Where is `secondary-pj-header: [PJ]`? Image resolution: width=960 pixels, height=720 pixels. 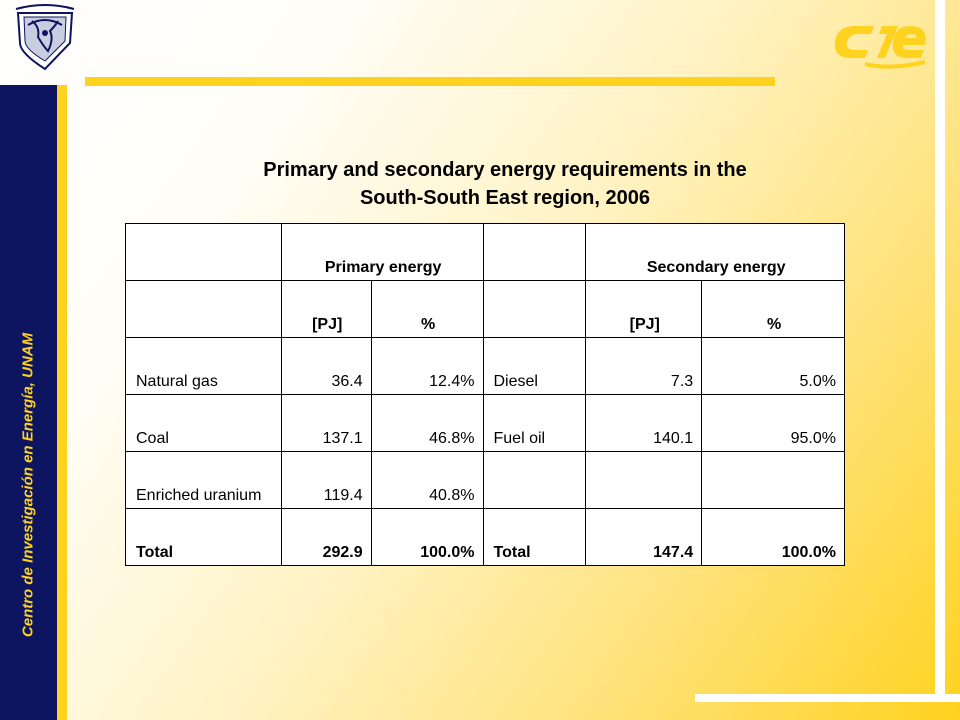 secondary-pj-header: [PJ] is located at coordinates (644, 309).